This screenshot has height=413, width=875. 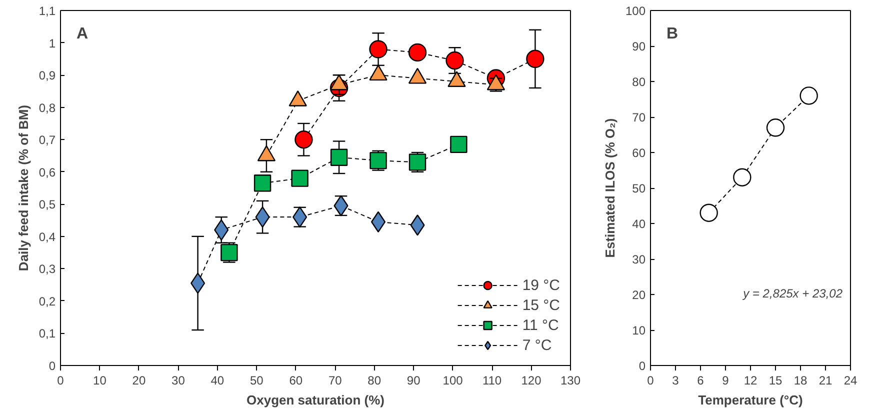 What do you see at coordinates (672, 34) in the screenshot?
I see `annotation: B` at bounding box center [672, 34].